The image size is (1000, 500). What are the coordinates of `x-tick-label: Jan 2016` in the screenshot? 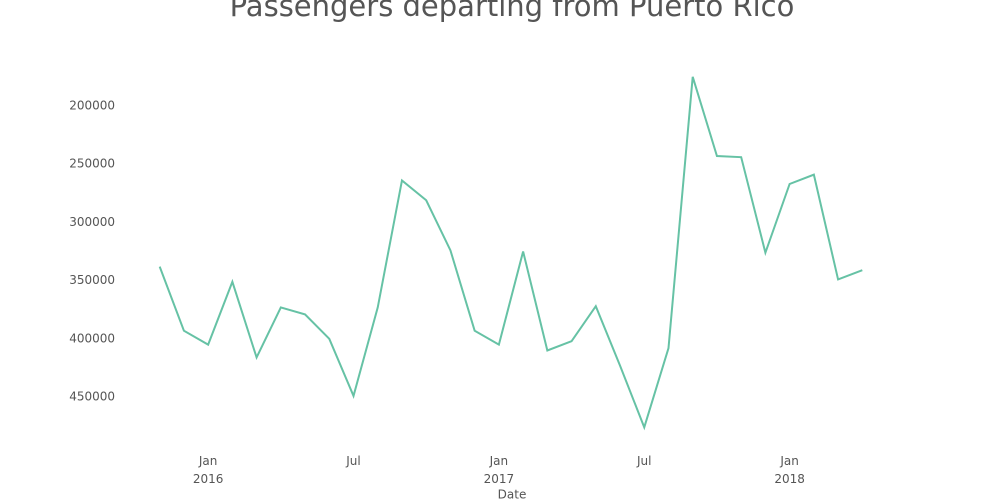 It's located at (208, 470).